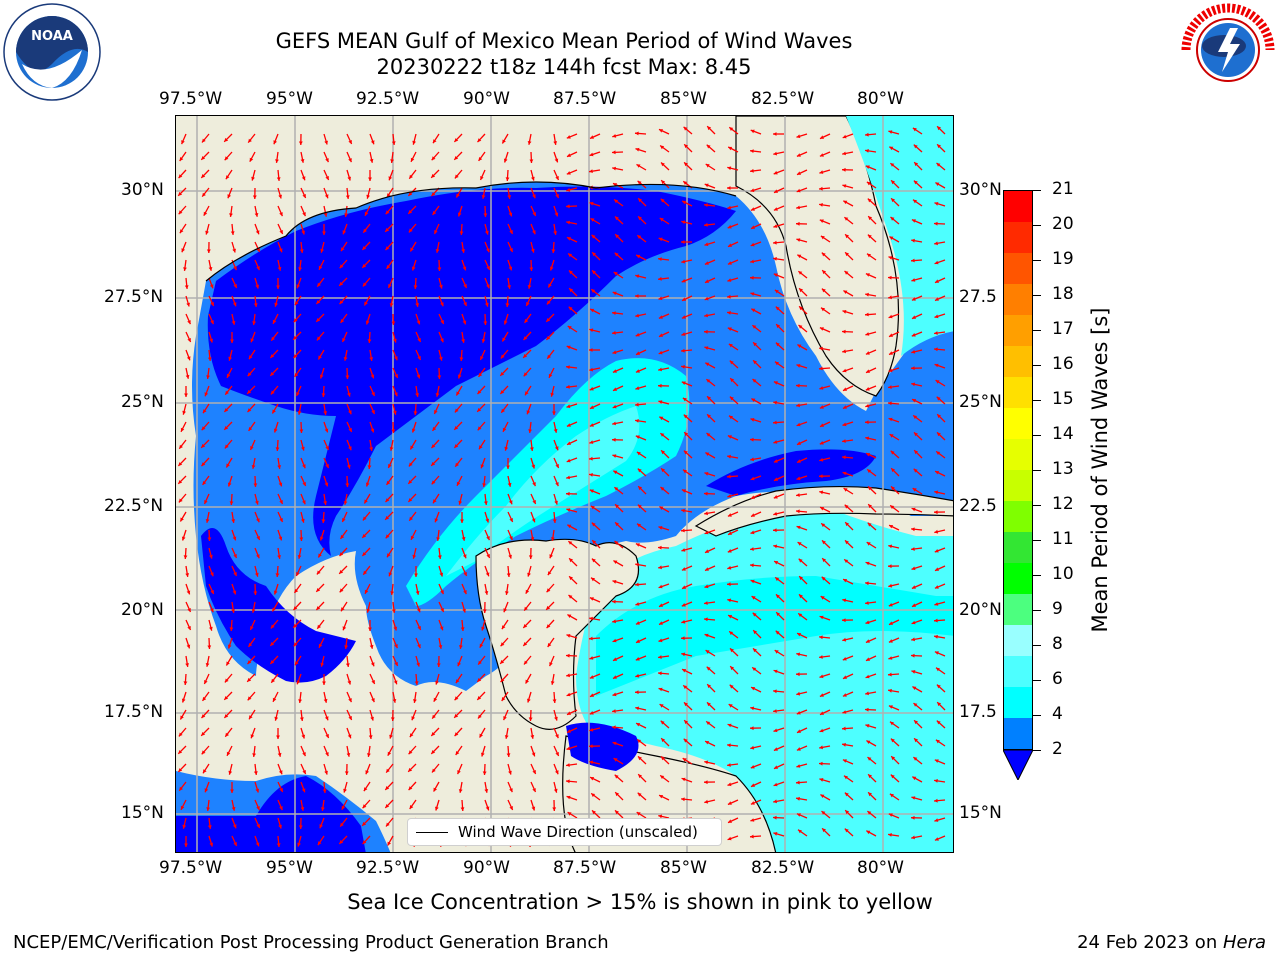 The width and height of the screenshot is (1280, 960). Describe the element at coordinates (1057, 679) in the screenshot. I see `colorbar-tick-label: 6` at that location.